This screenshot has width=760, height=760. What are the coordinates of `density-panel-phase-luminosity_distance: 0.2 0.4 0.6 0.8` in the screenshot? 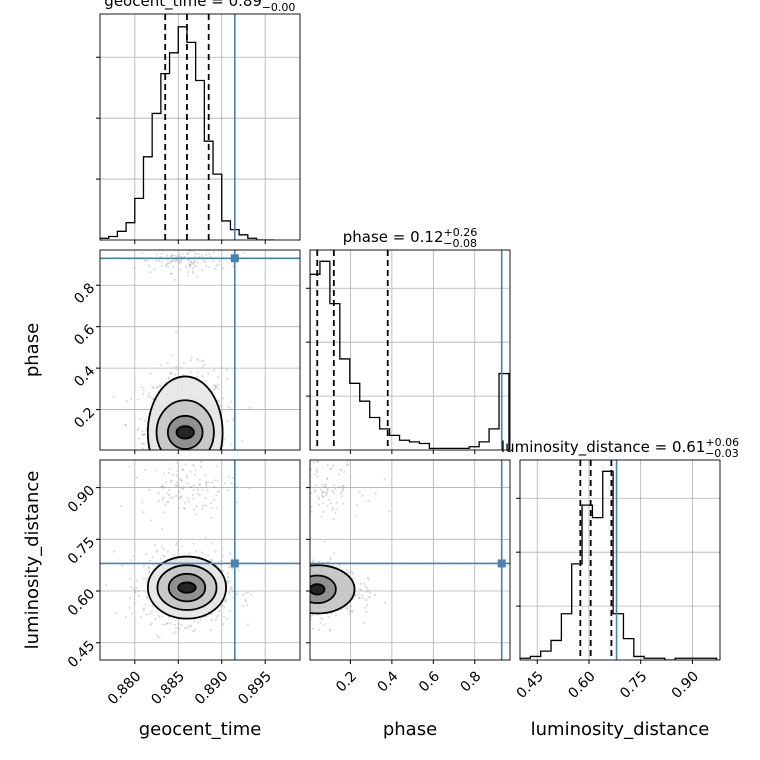 It's located at (389, 577).